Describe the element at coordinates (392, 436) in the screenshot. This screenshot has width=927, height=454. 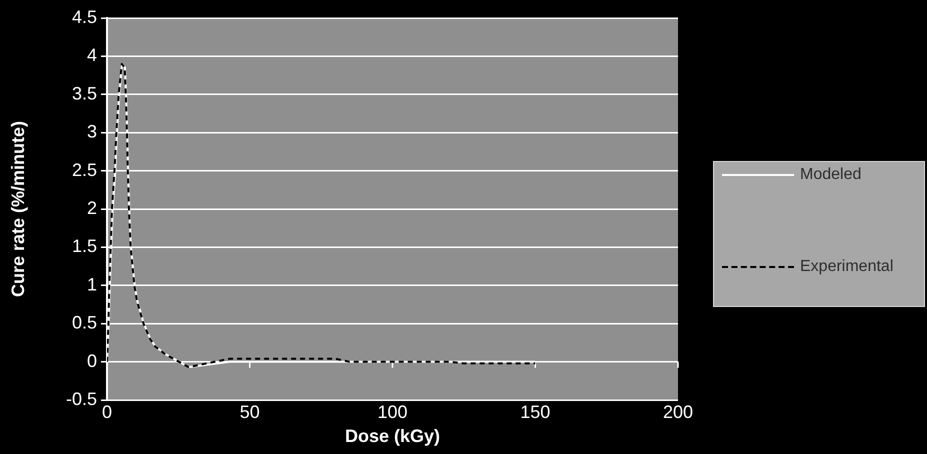
I see `x-axis-title: Dose (kGy)` at that location.